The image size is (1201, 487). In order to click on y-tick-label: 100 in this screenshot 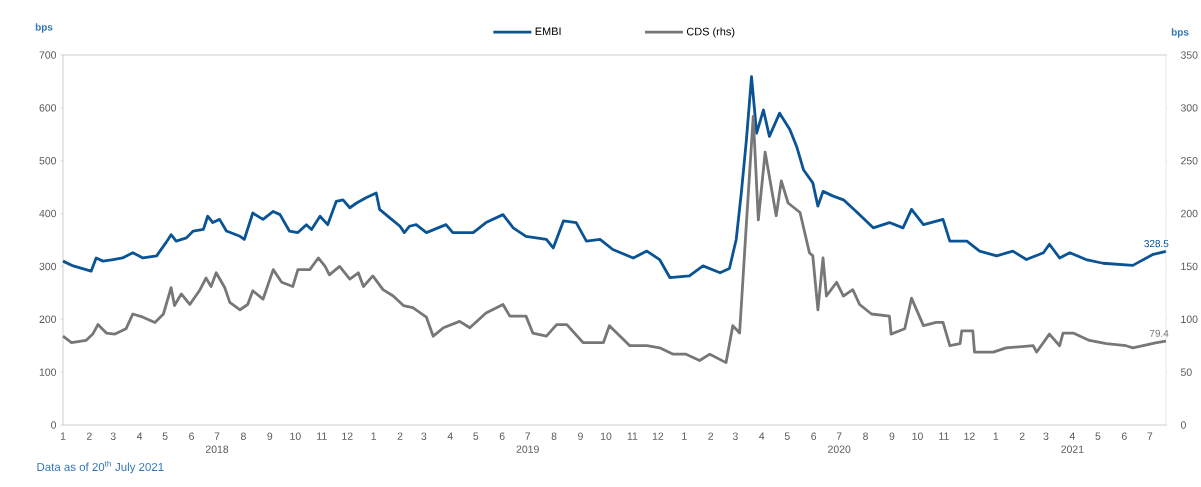, I will do `click(48, 372)`.